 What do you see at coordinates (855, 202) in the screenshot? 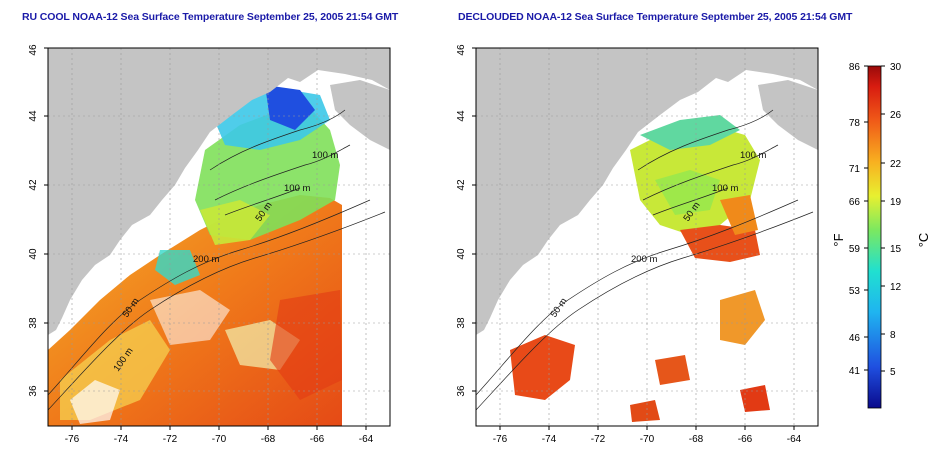
I see `fahrenheit-tick: 66` at bounding box center [855, 202].